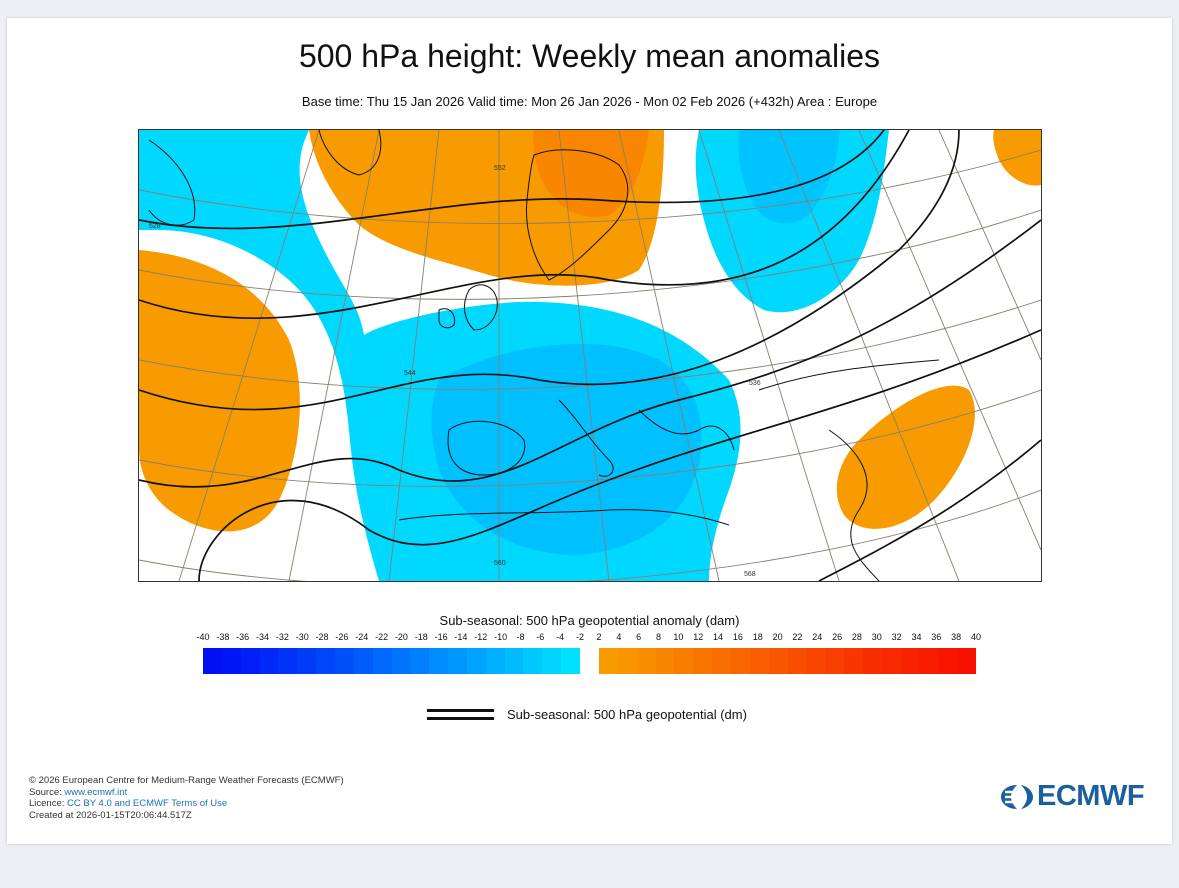  Describe the element at coordinates (560, 637) in the screenshot. I see `colorbar-tick-label: -4` at that location.